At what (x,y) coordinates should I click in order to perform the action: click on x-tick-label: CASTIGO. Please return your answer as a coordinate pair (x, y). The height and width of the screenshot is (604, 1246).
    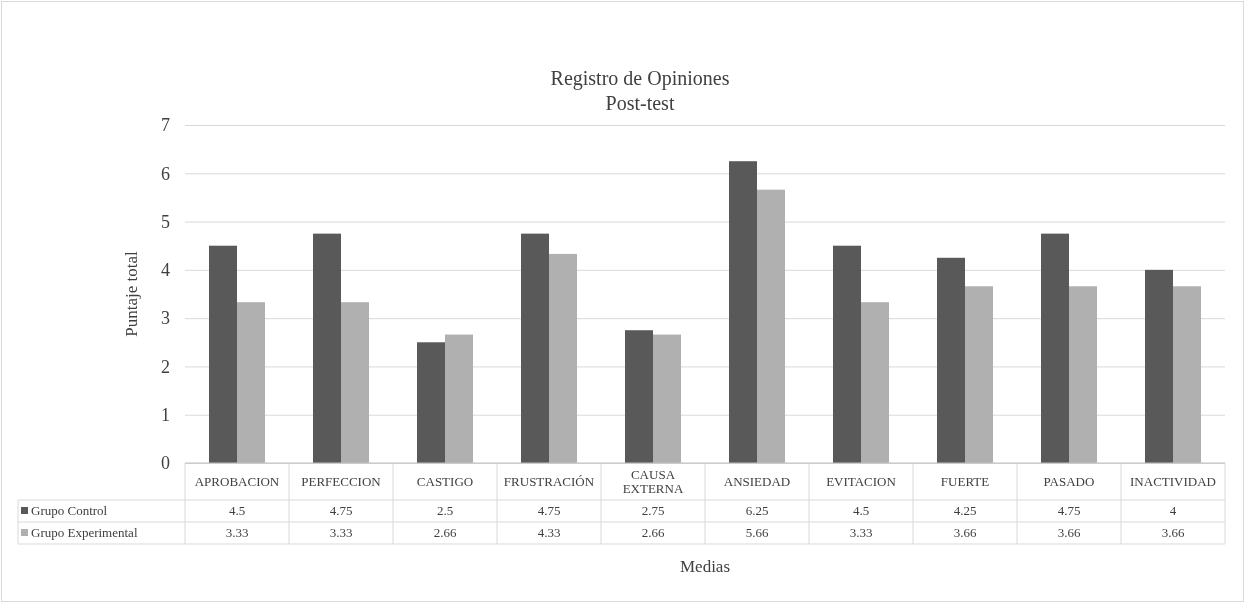
    Looking at the image, I should click on (445, 481).